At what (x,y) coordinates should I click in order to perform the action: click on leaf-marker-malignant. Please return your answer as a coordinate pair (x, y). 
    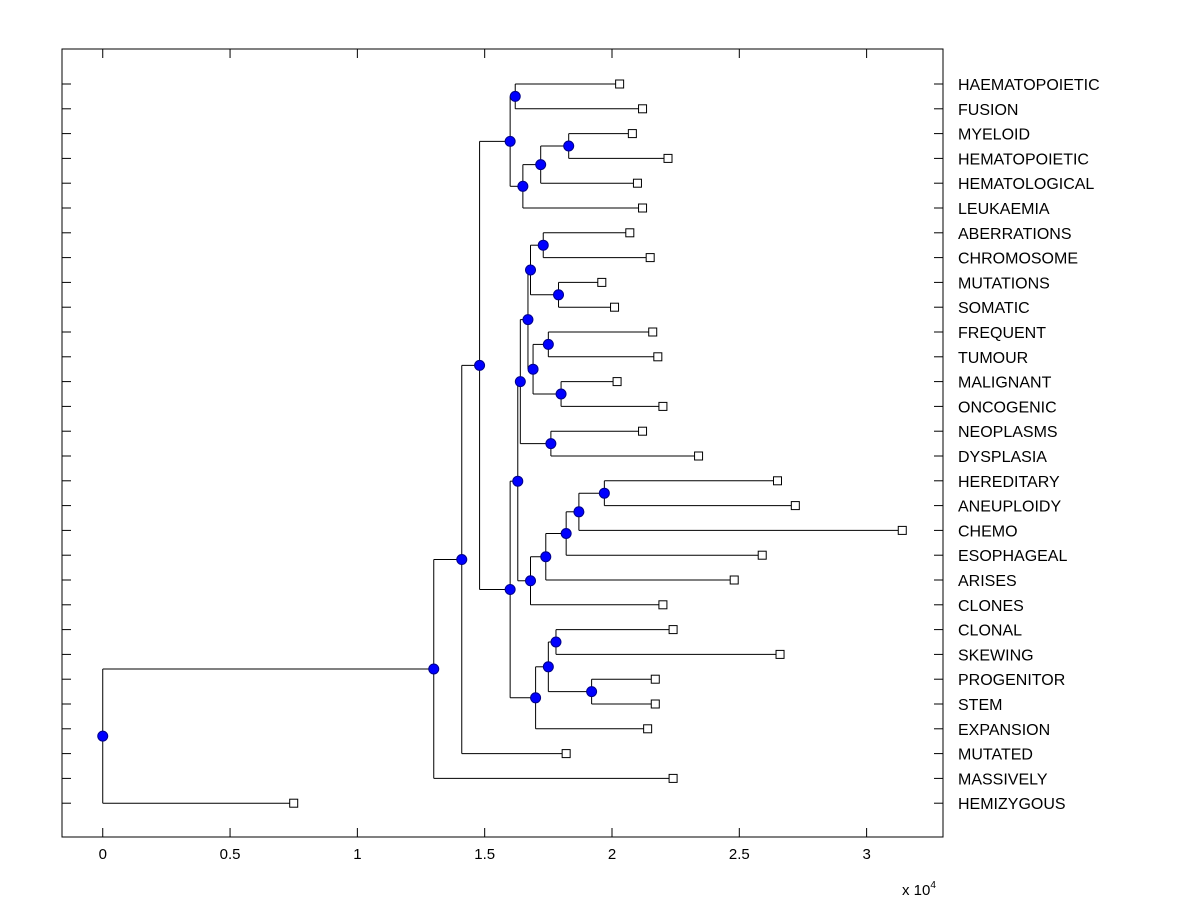
    Looking at the image, I should click on (617, 382).